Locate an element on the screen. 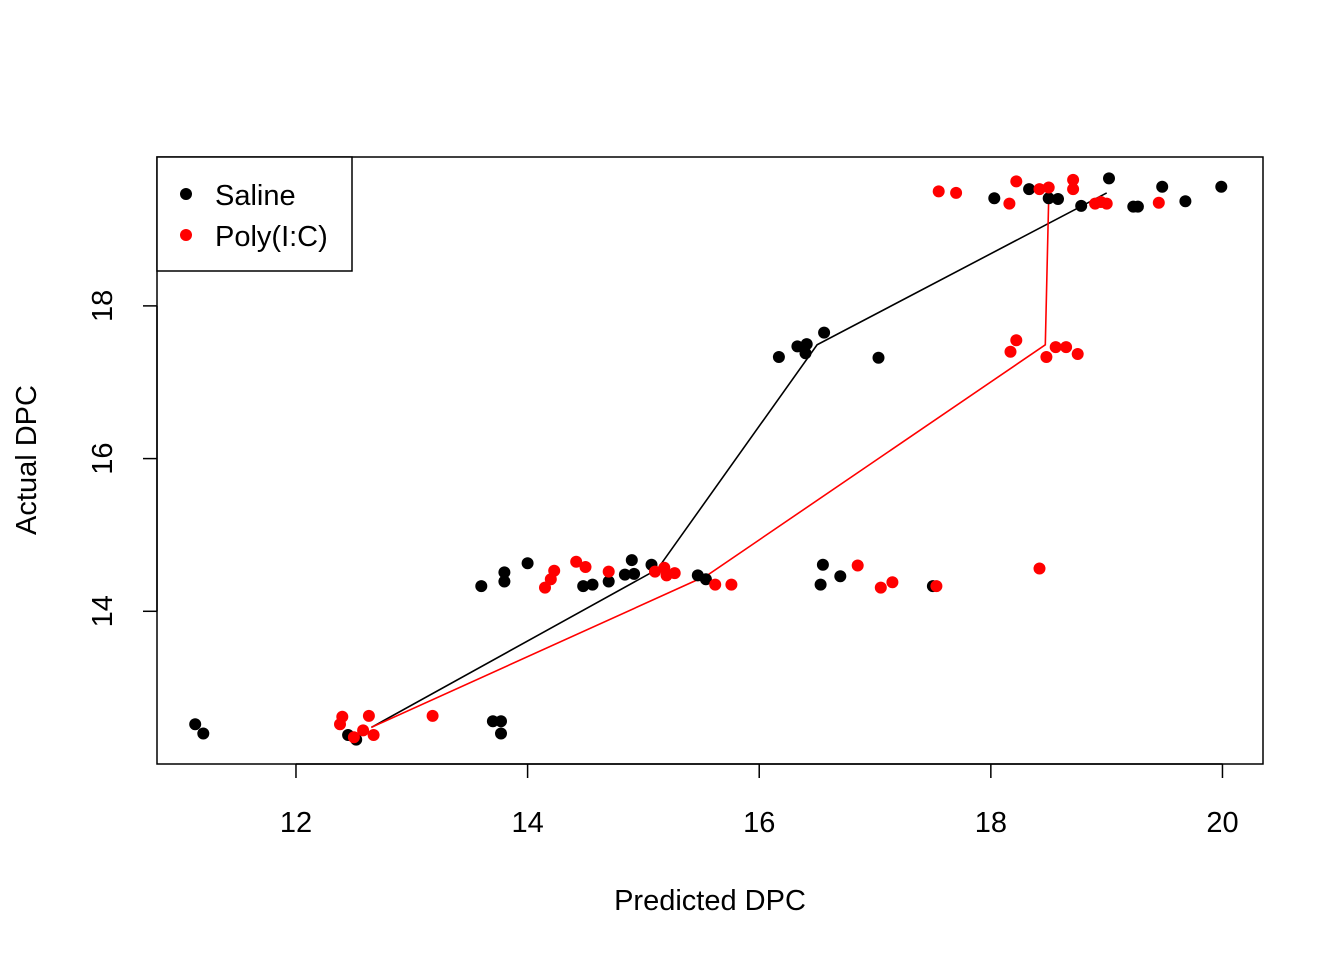 This screenshot has height=960, width=1344. x-tick-label: 16 is located at coordinates (759, 823).